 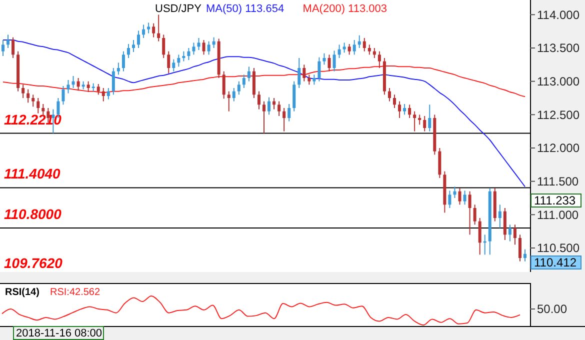 I want to click on y-tick-label: 113.000, so click(x=558, y=81).